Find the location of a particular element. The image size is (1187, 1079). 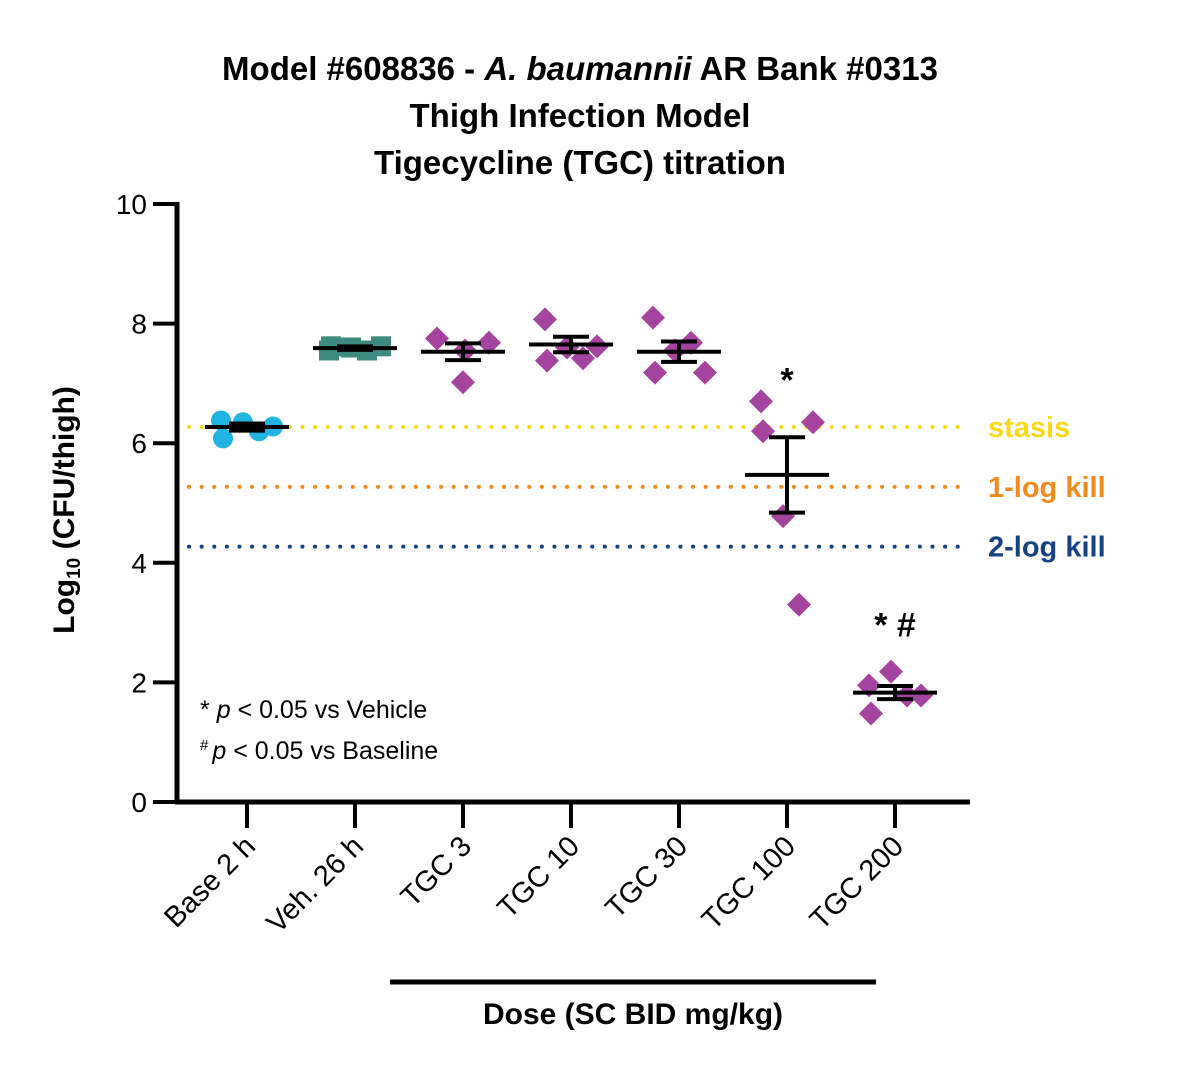

significance-label-1: * # is located at coordinates (895, 626).